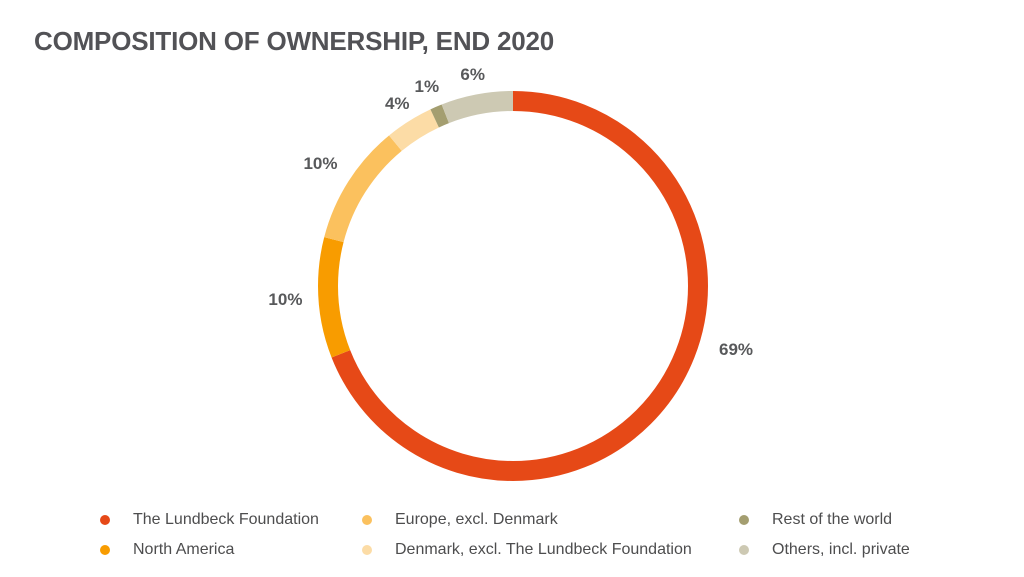  I want to click on legend-column-3: Rest of the world Others, incl. private, so click(824, 535).